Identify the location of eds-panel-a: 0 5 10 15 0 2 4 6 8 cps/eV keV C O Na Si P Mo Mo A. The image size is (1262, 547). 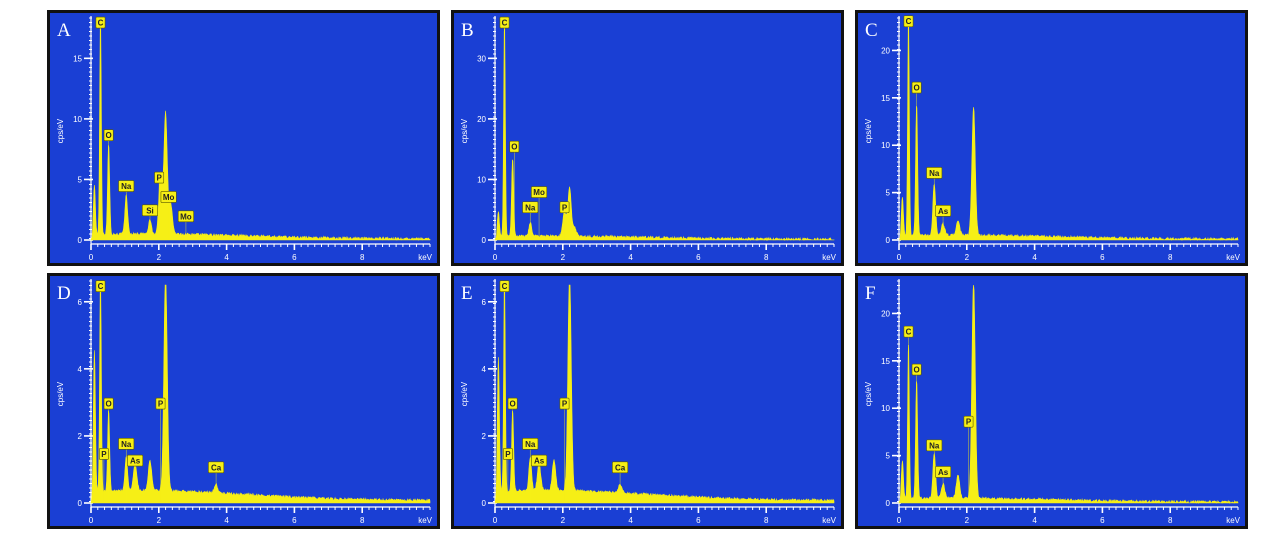
(243, 138).